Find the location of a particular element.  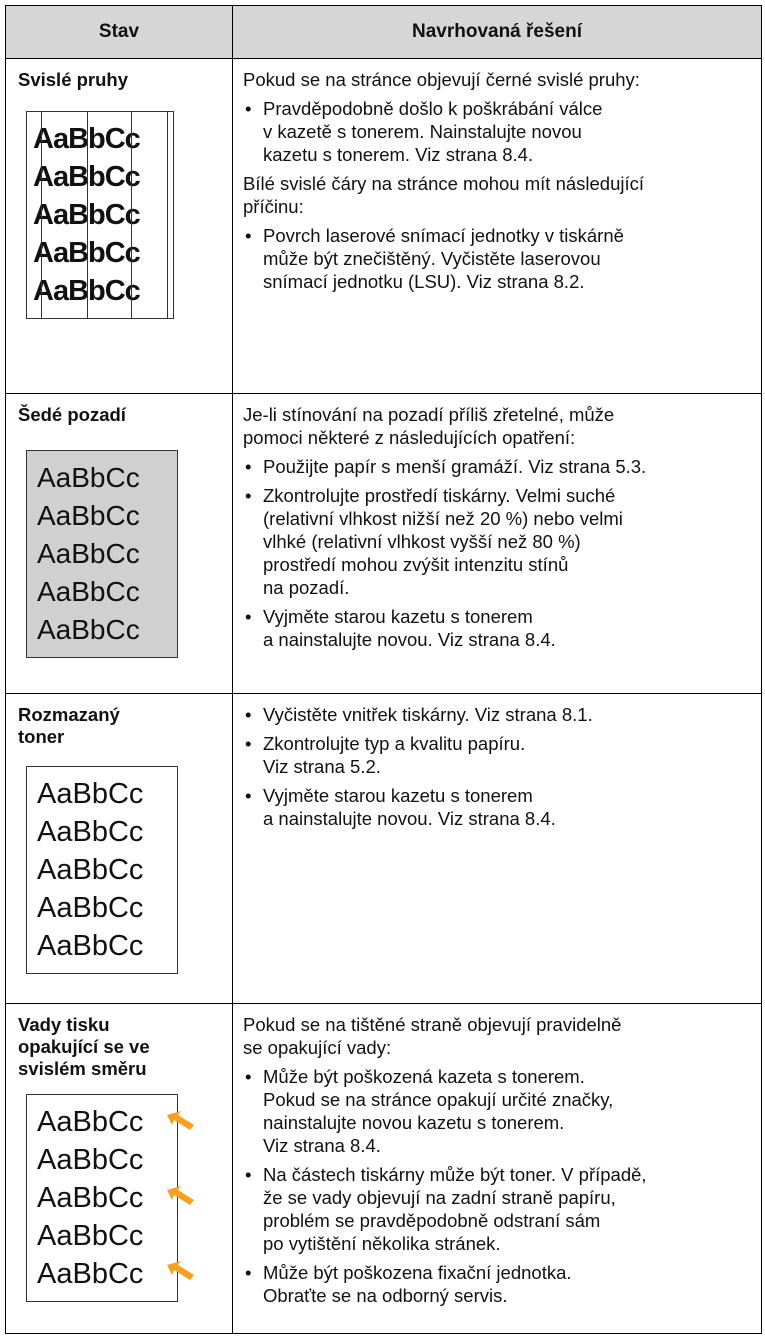

text-line: na pozadí. is located at coordinates (306, 587).